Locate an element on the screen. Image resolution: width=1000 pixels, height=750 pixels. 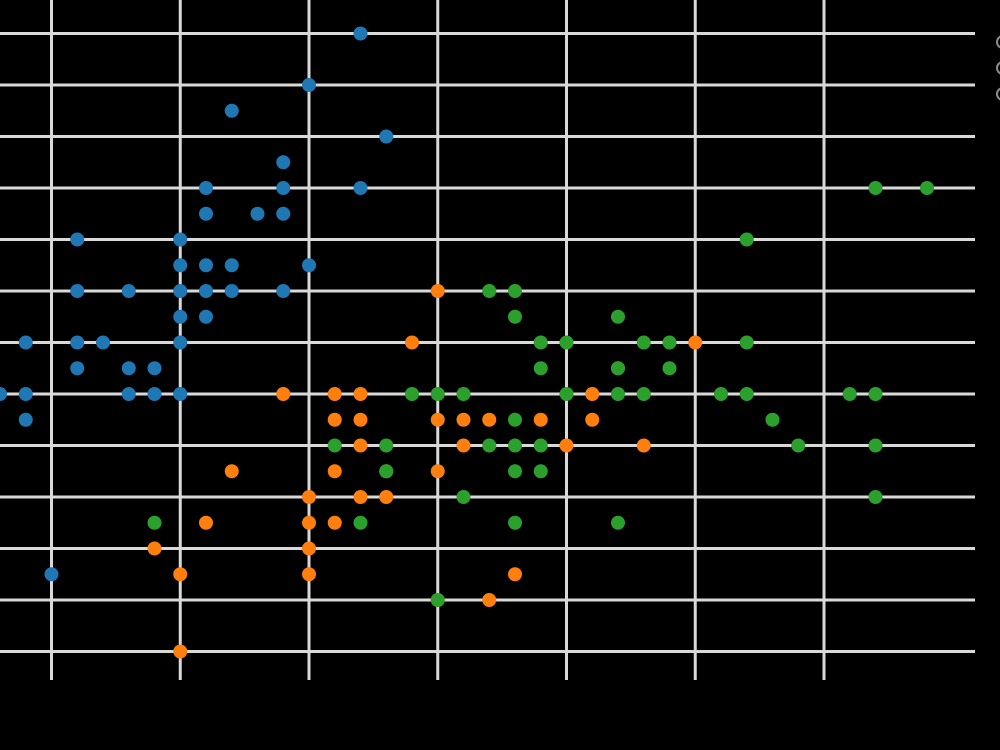
legend-marker is located at coordinates (998, 68).